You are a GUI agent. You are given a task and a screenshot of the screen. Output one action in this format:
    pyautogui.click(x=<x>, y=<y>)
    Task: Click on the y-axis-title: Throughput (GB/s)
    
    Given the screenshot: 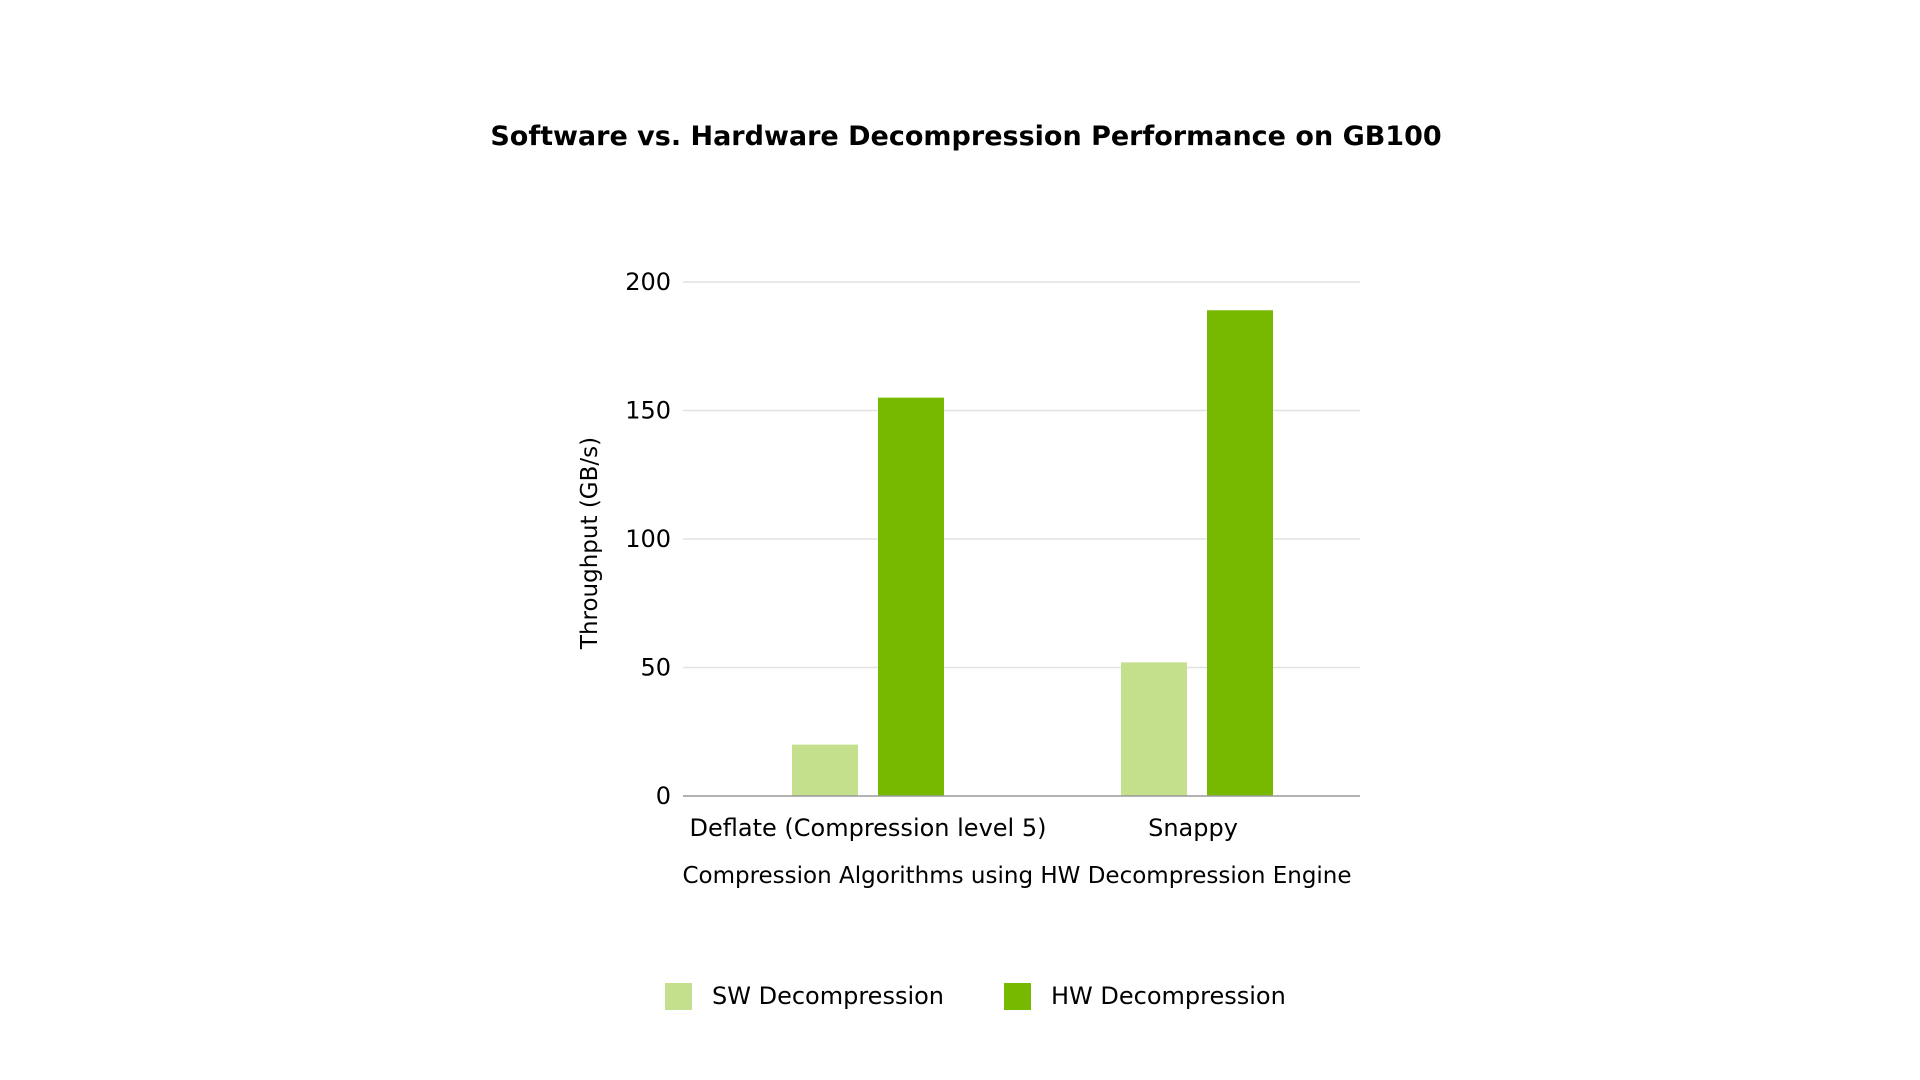 What is the action you would take?
    pyautogui.click(x=590, y=543)
    